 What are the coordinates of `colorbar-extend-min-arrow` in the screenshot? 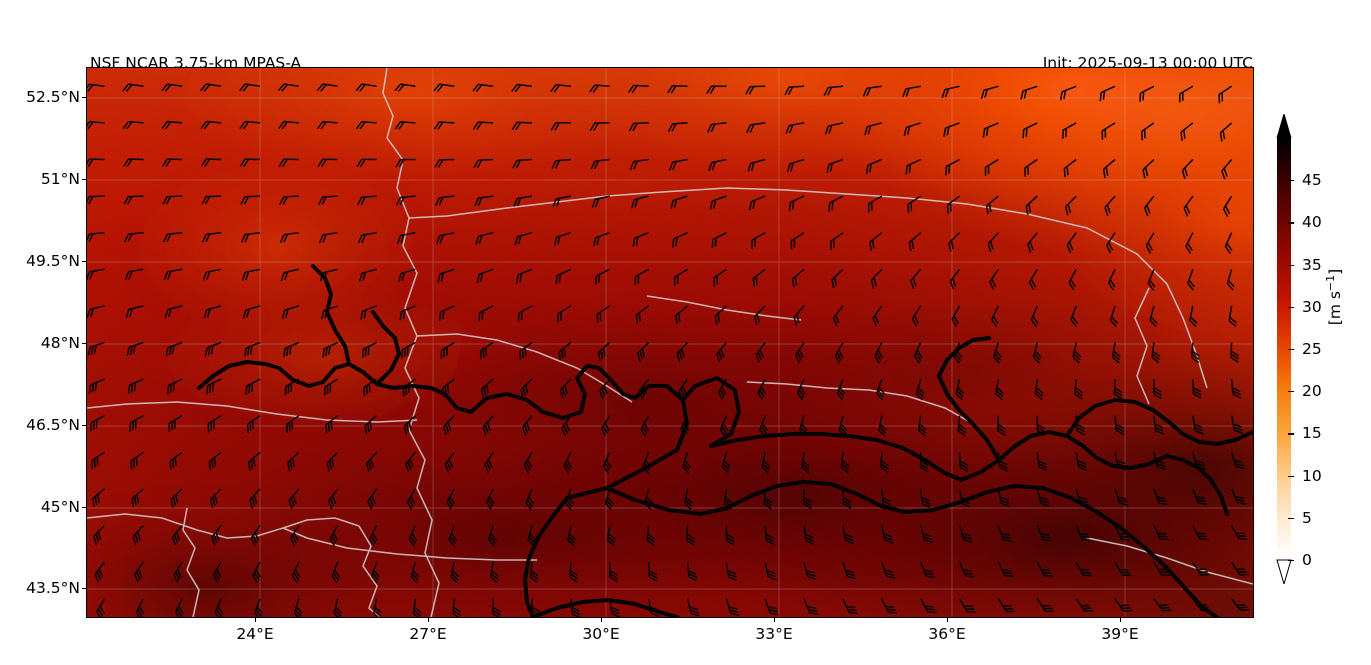 It's located at (1284, 571).